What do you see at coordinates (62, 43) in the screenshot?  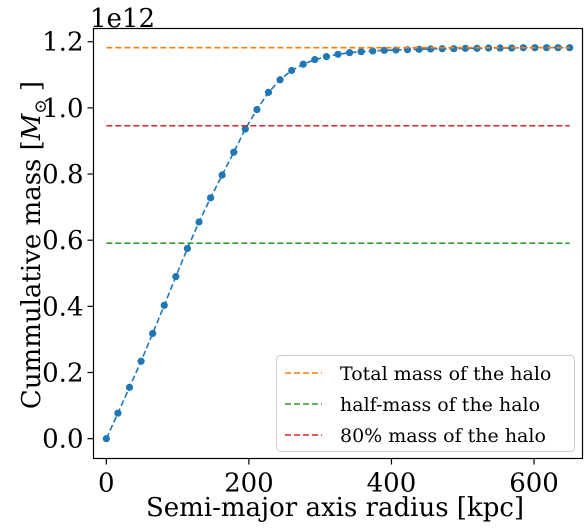 I see `y-tick-label: 1.2` at bounding box center [62, 43].